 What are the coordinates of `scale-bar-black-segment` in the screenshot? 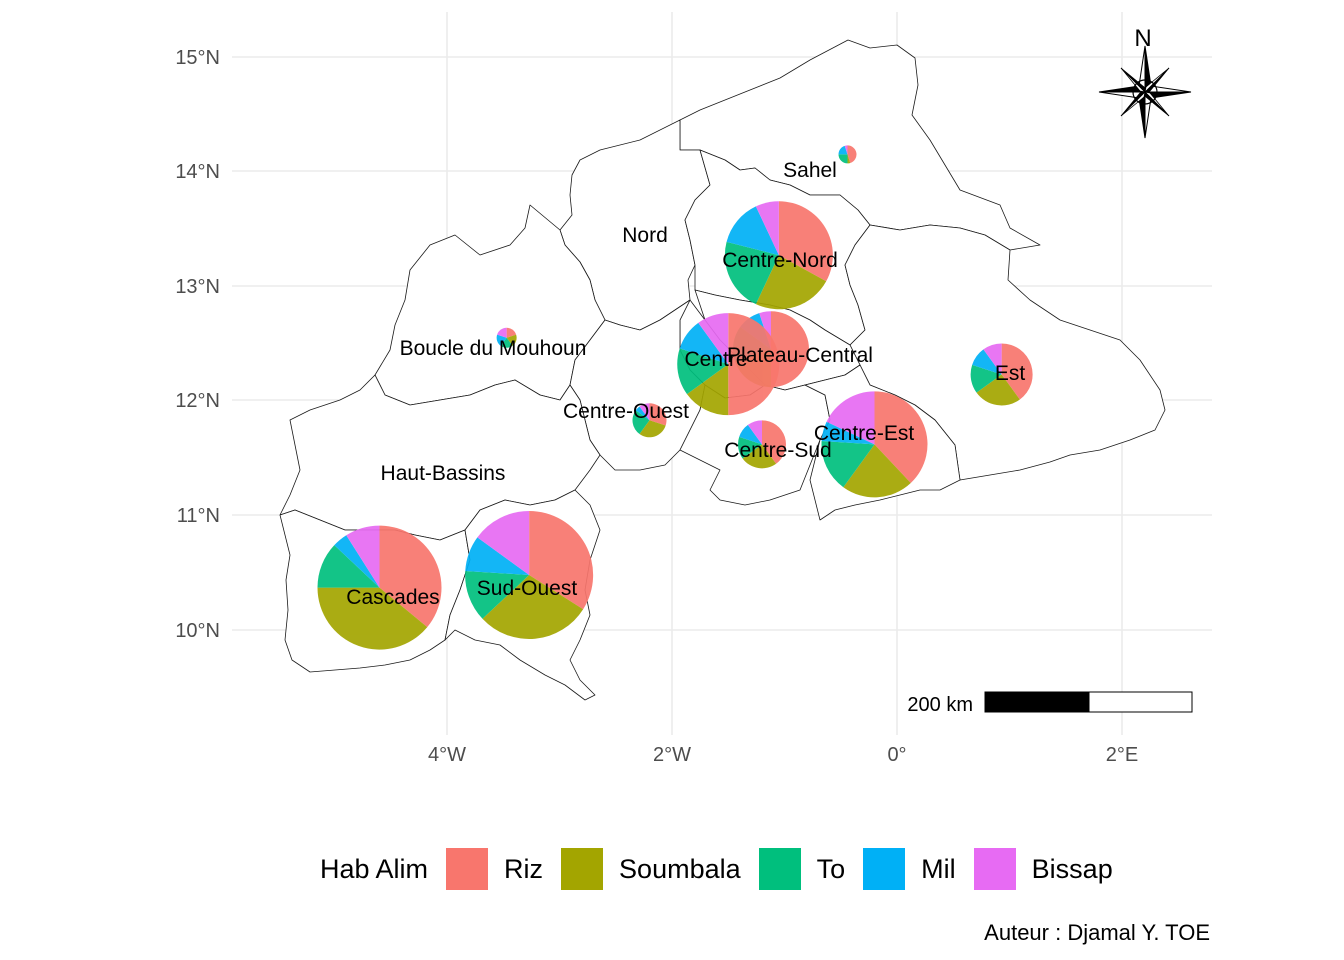 It's located at (1037, 702).